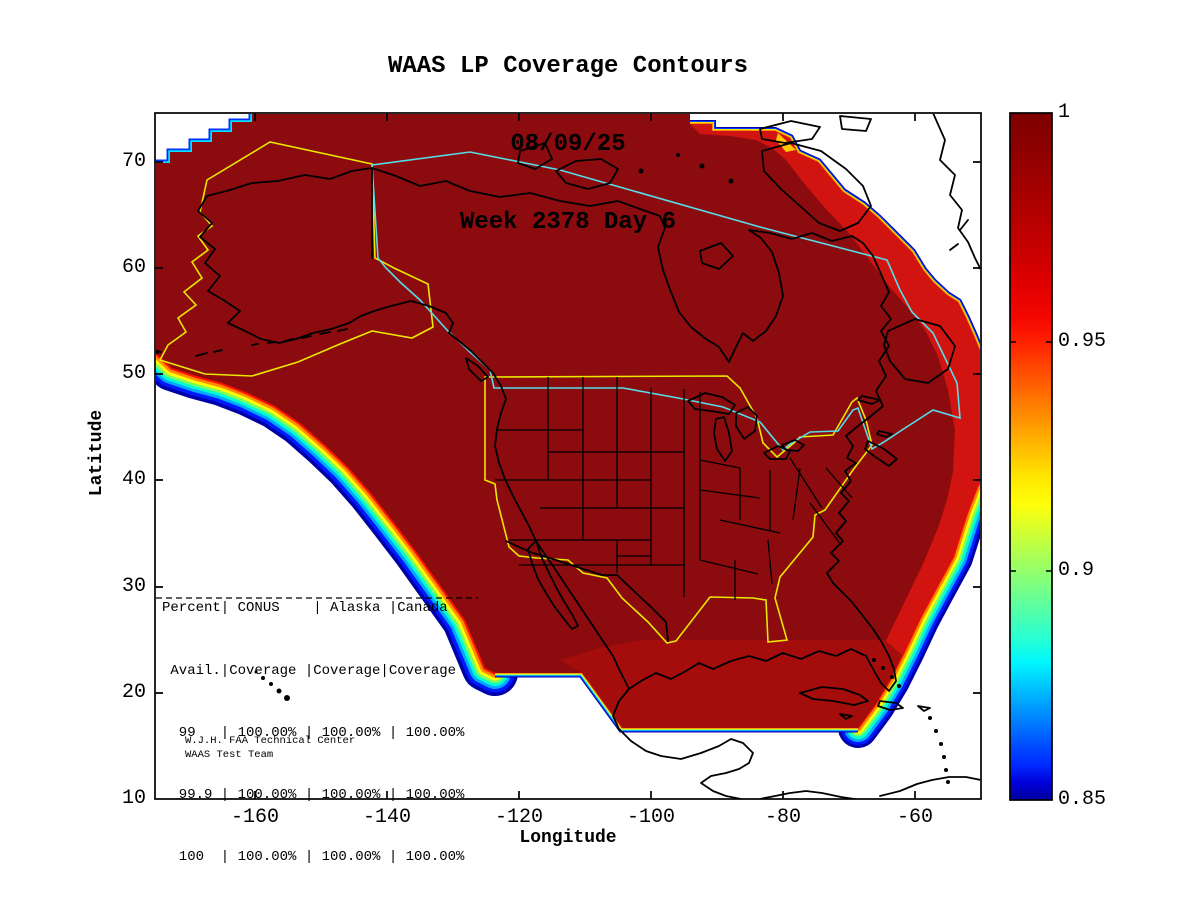  What do you see at coordinates (256, 672) in the screenshot?
I see `hawaii-islands` at bounding box center [256, 672].